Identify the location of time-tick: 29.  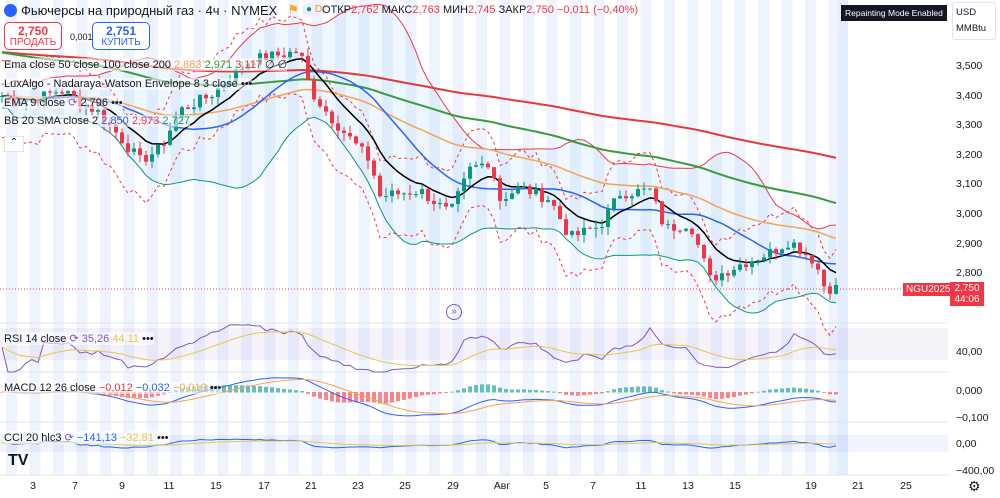
(453, 486).